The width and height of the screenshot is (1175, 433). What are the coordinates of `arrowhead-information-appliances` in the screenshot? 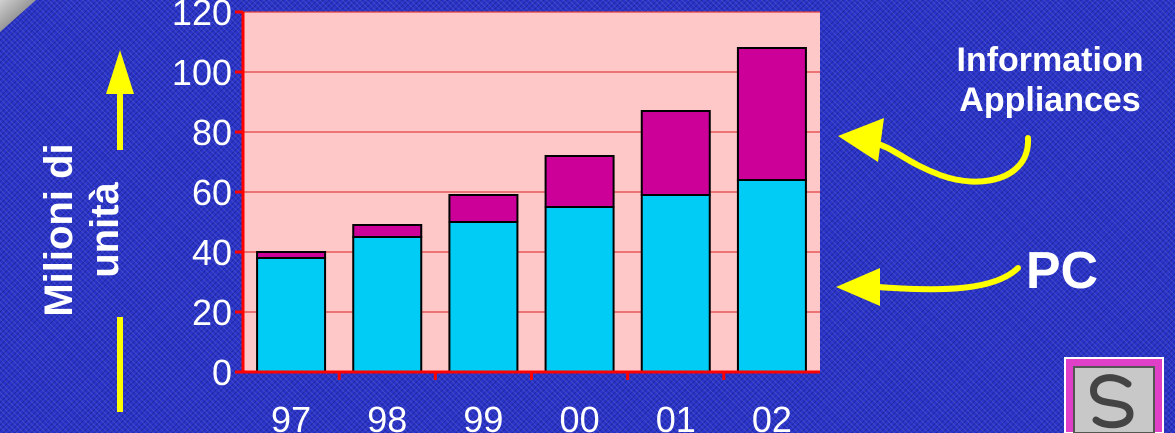 It's located at (861, 140).